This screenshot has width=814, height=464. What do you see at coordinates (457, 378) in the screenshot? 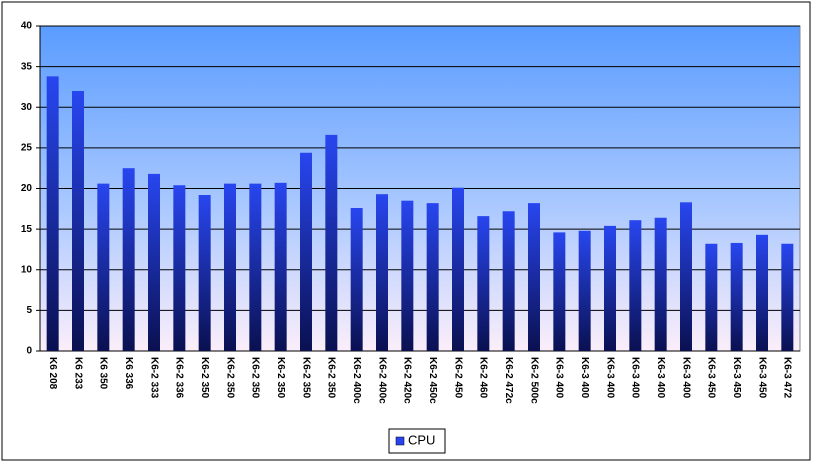
I see `x-tick-label: K6-2 450` at bounding box center [457, 378].